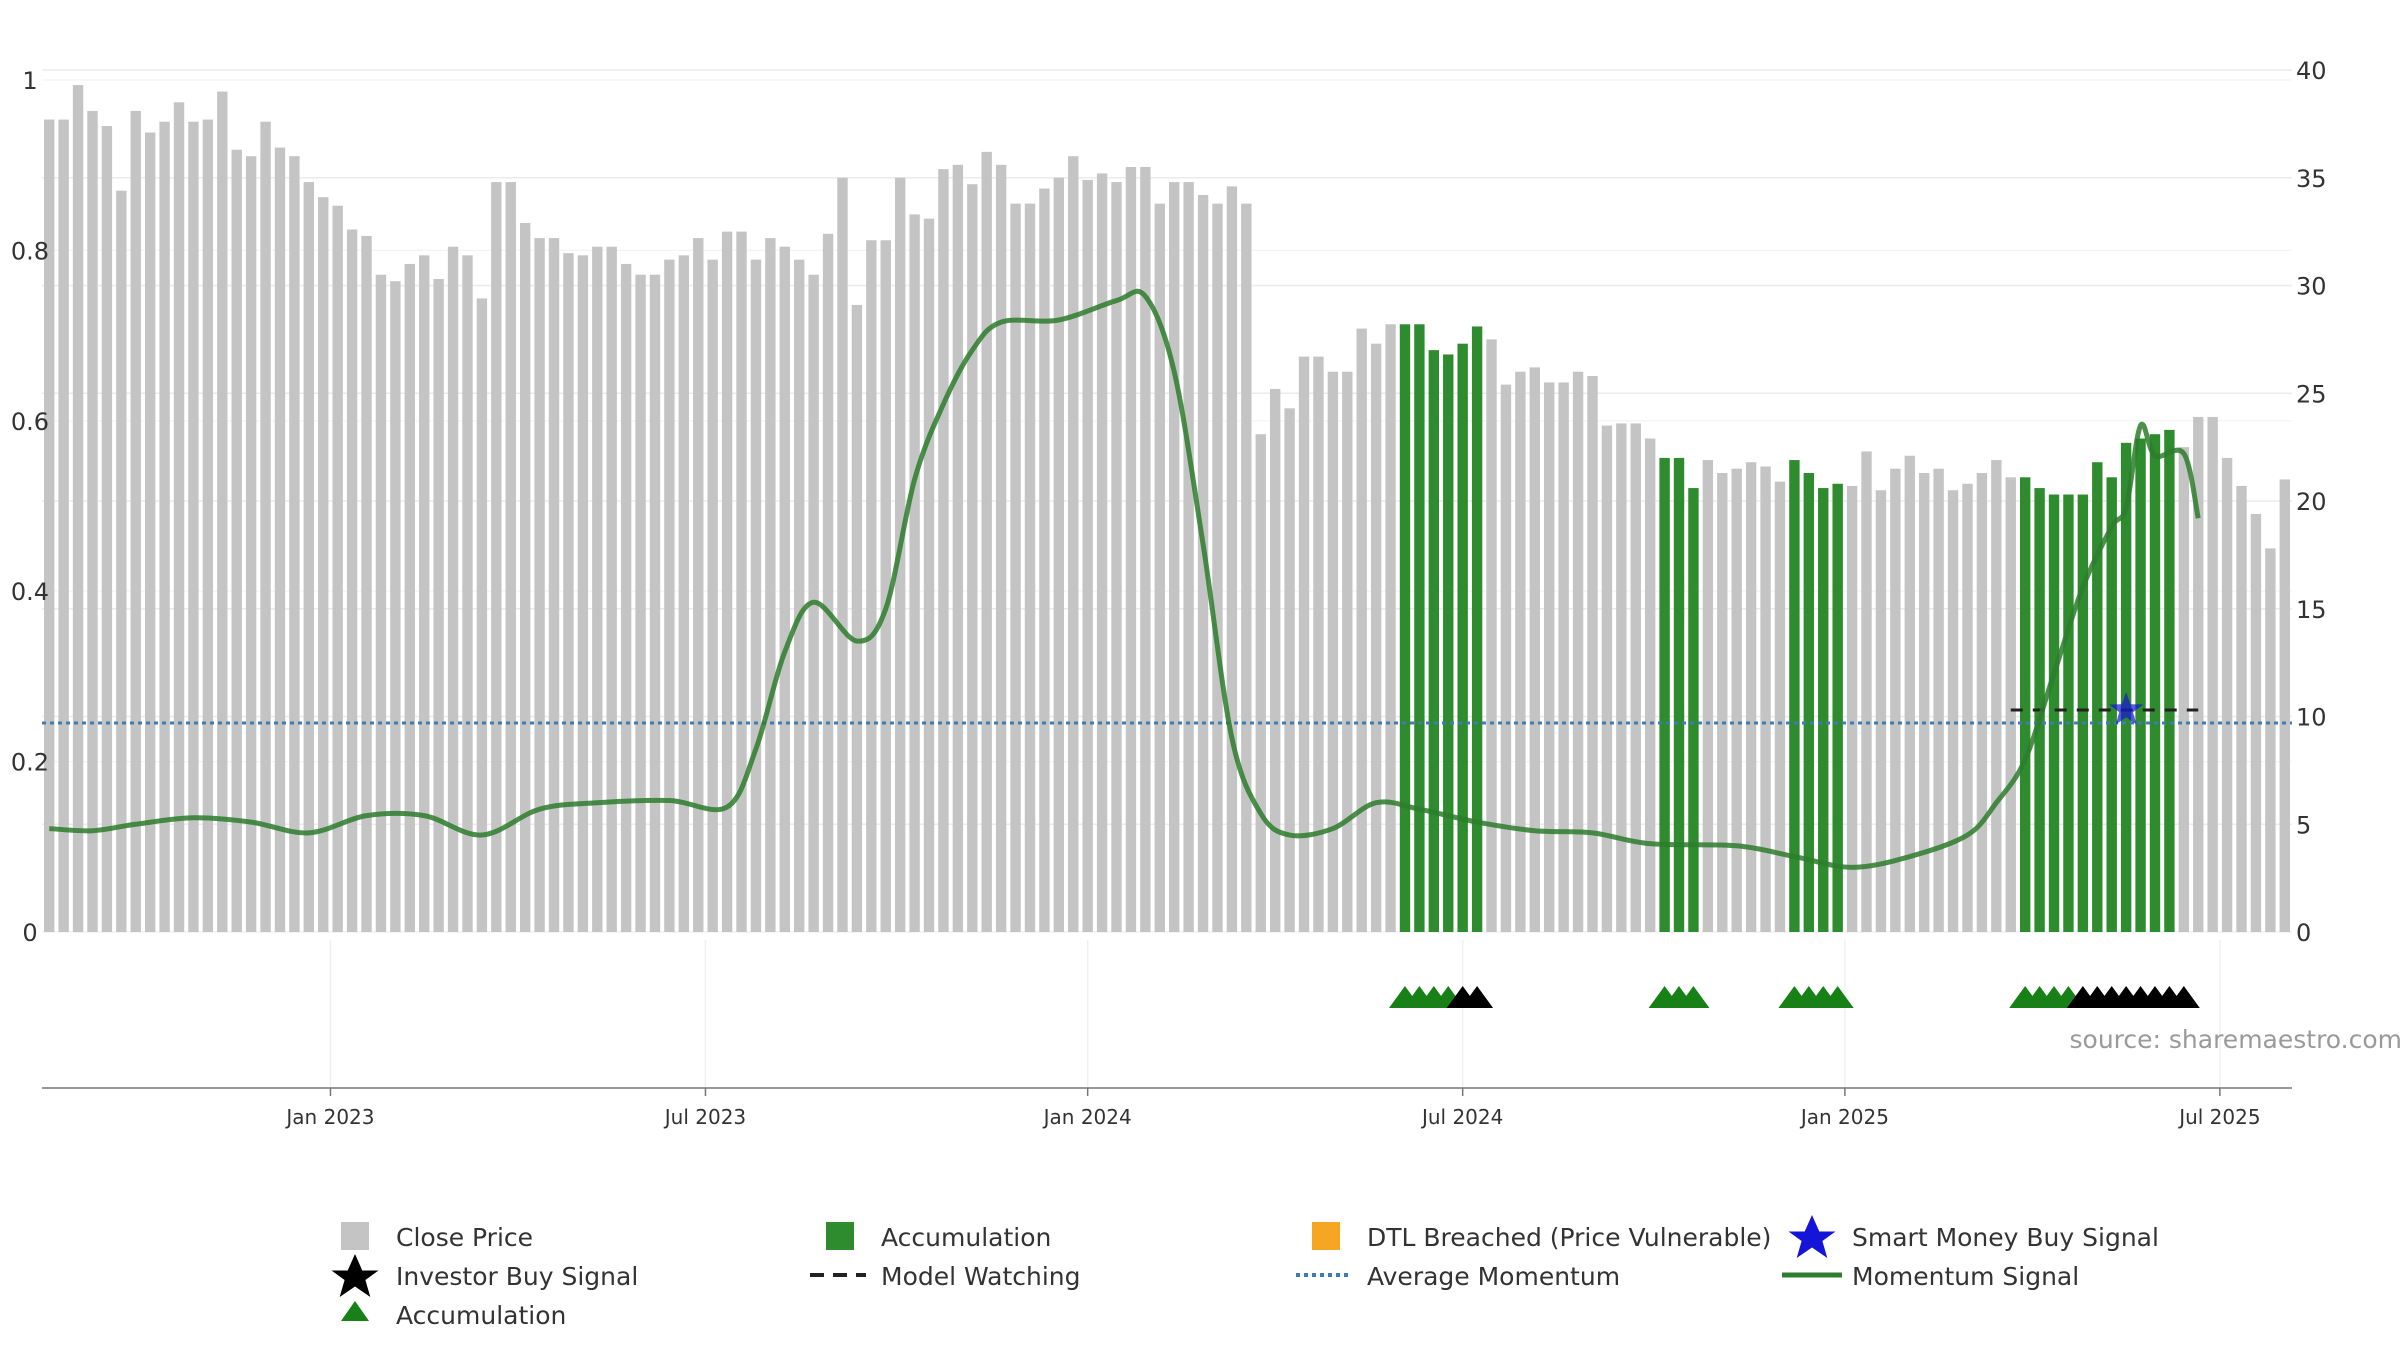  I want to click on accumulation-triangle-icon, so click(1837, 997).